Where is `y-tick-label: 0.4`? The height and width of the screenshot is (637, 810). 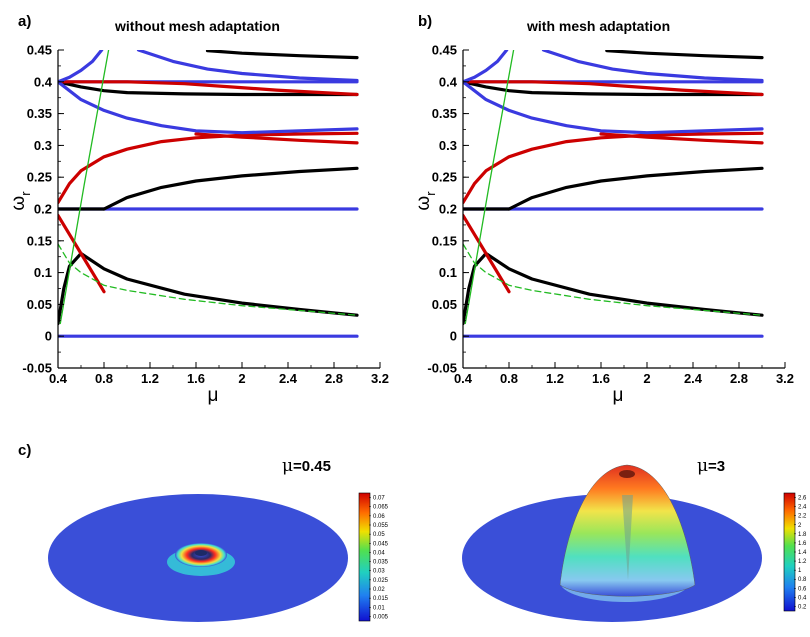
y-tick-label: 0.4 is located at coordinates (448, 81).